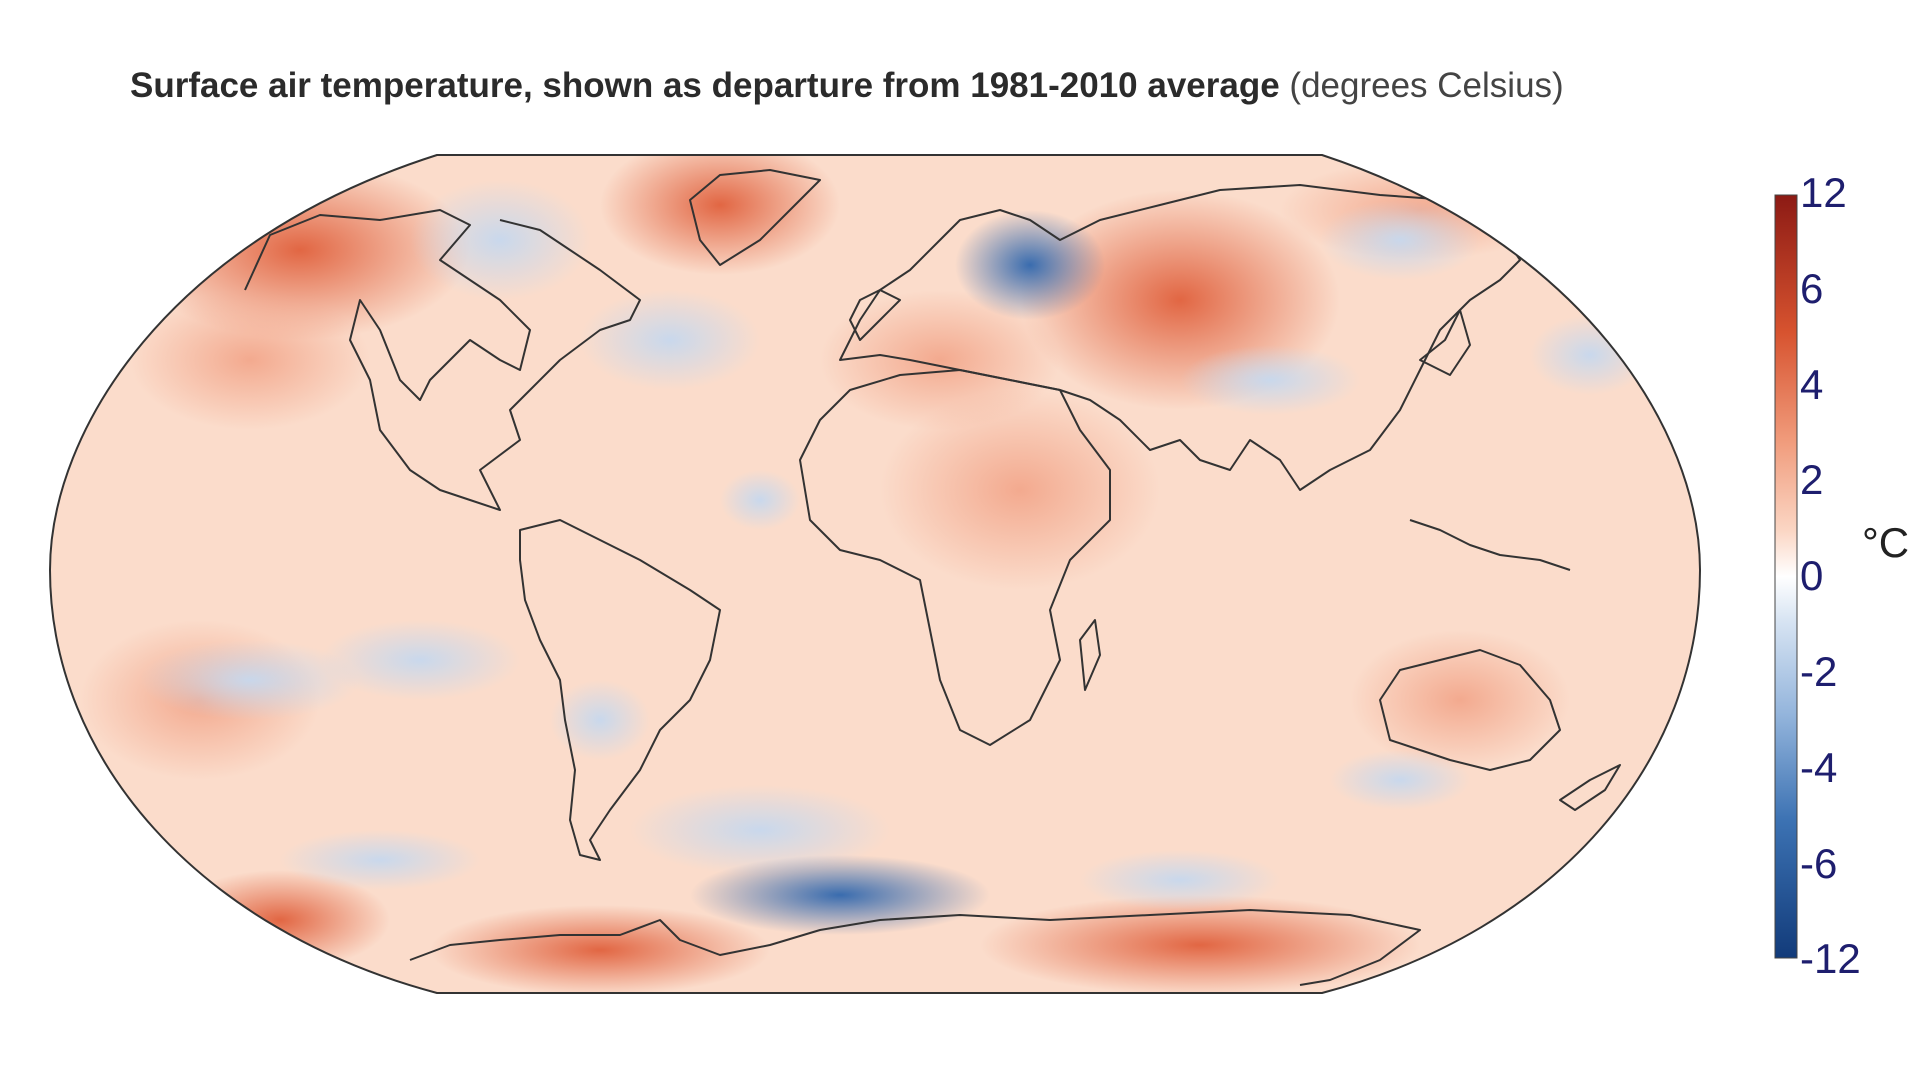 This screenshot has width=1920, height=1080. I want to click on east-siberia-cool-anomaly, so click(1400, 240).